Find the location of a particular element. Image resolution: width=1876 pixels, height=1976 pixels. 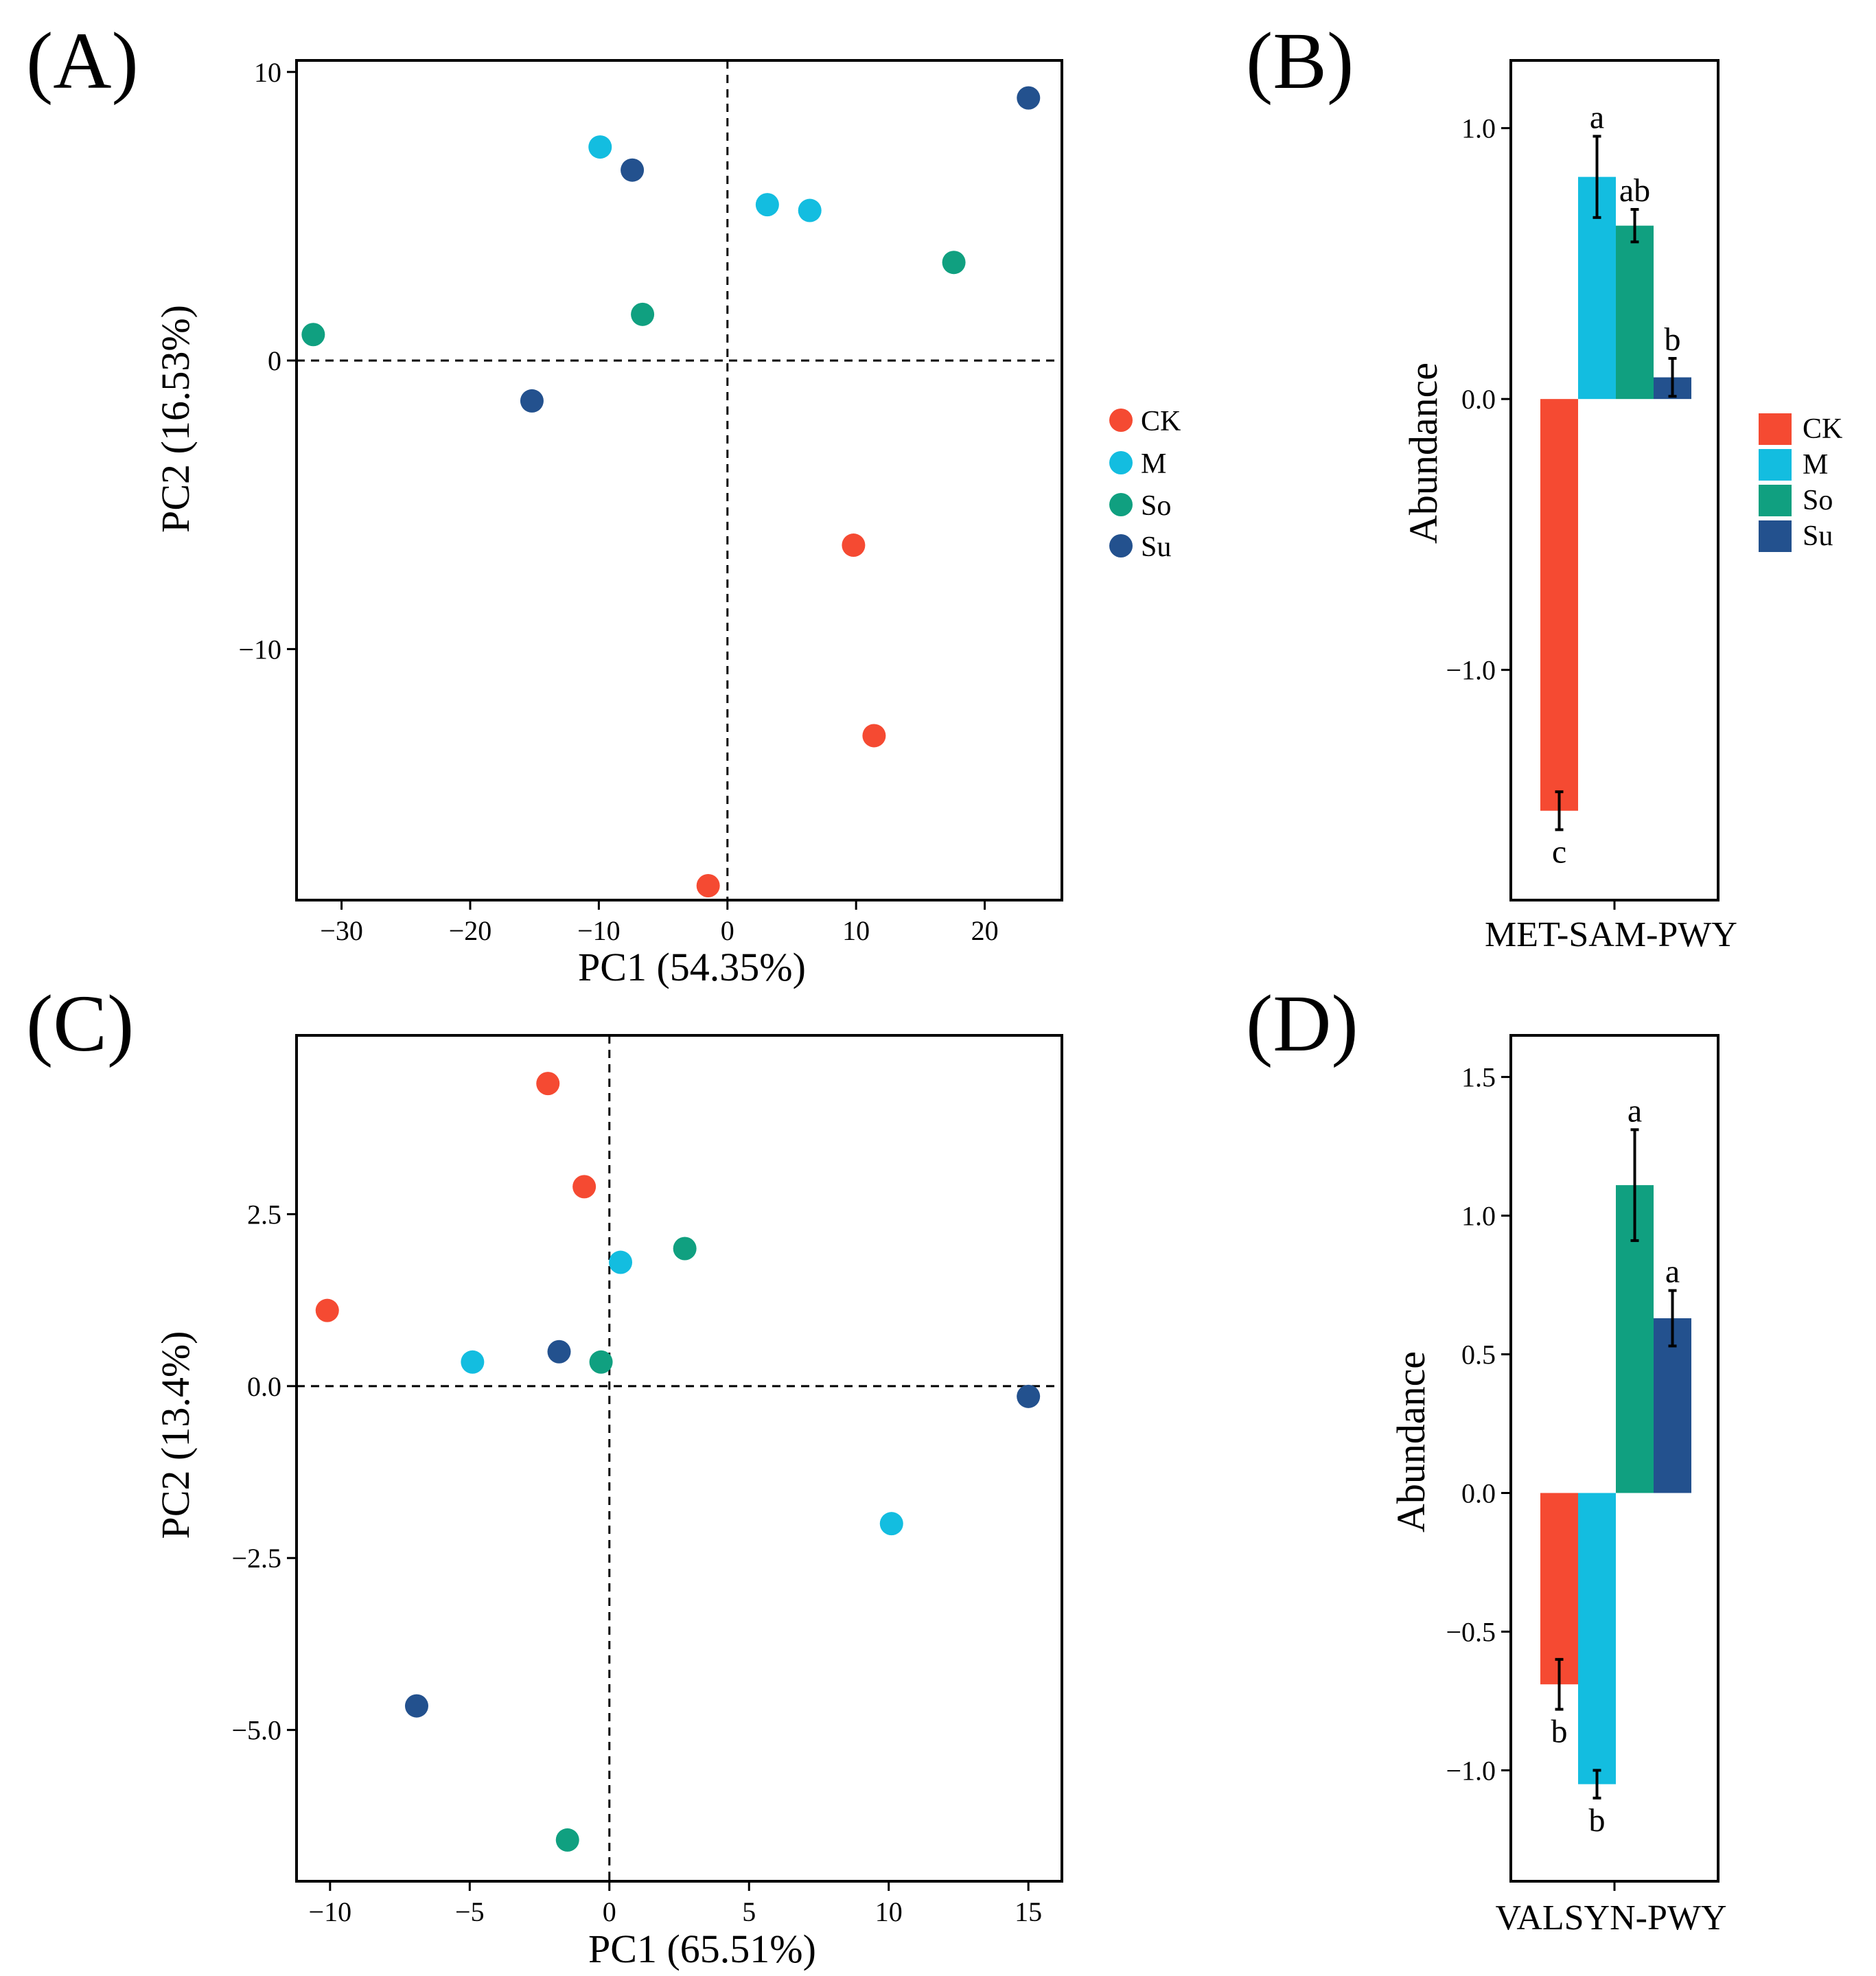

panel-d-y-axis-title: Abundance is located at coordinates (1411, 1442).